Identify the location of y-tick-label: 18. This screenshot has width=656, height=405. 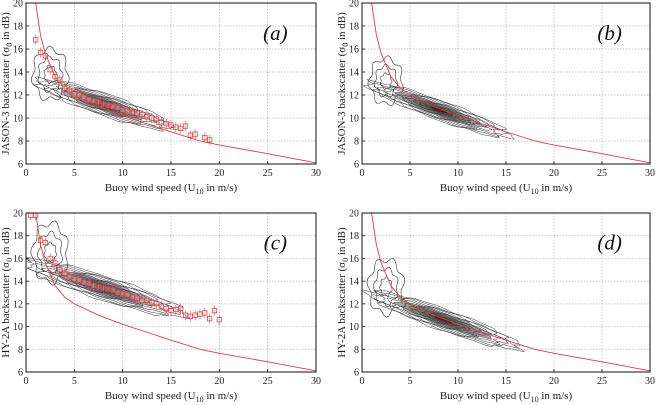
(18, 236).